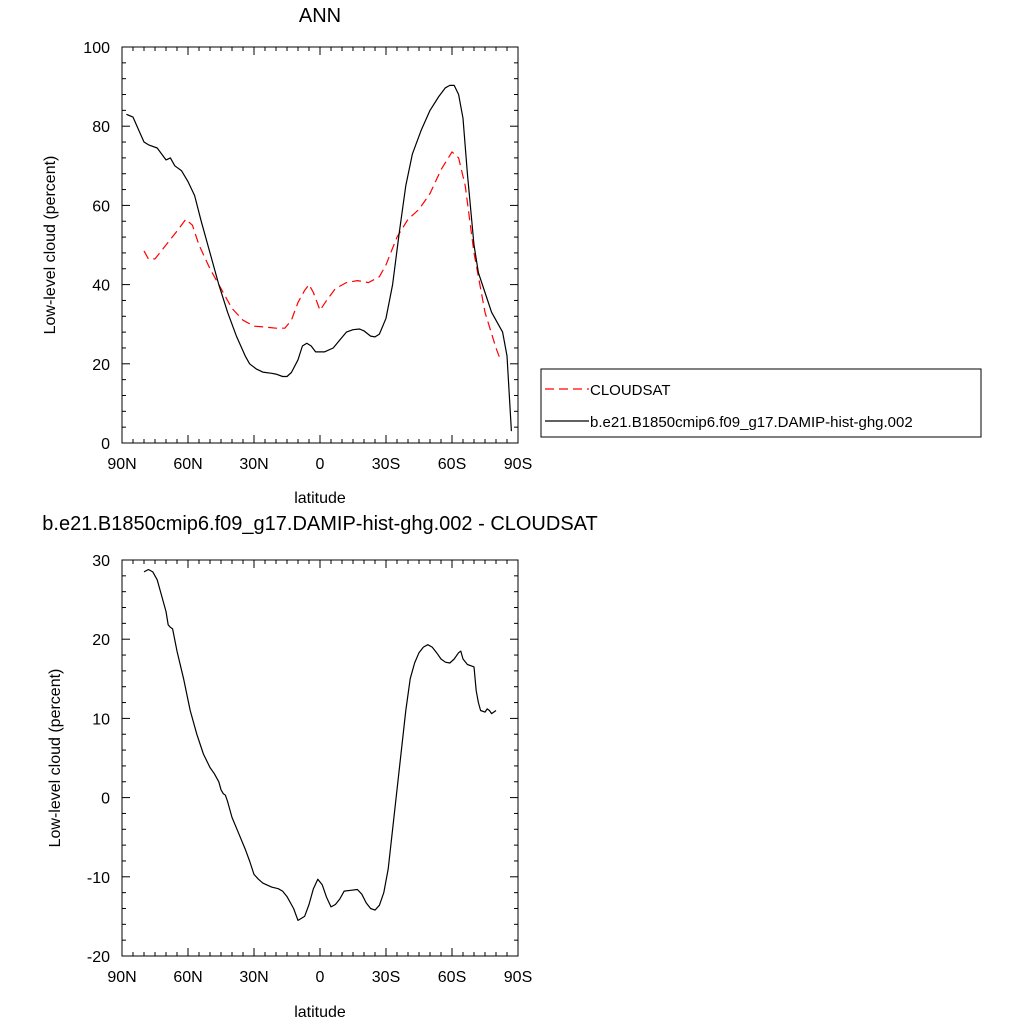 The height and width of the screenshot is (1024, 1024). What do you see at coordinates (101, 561) in the screenshot?
I see `bottom-ytick-label: 30` at bounding box center [101, 561].